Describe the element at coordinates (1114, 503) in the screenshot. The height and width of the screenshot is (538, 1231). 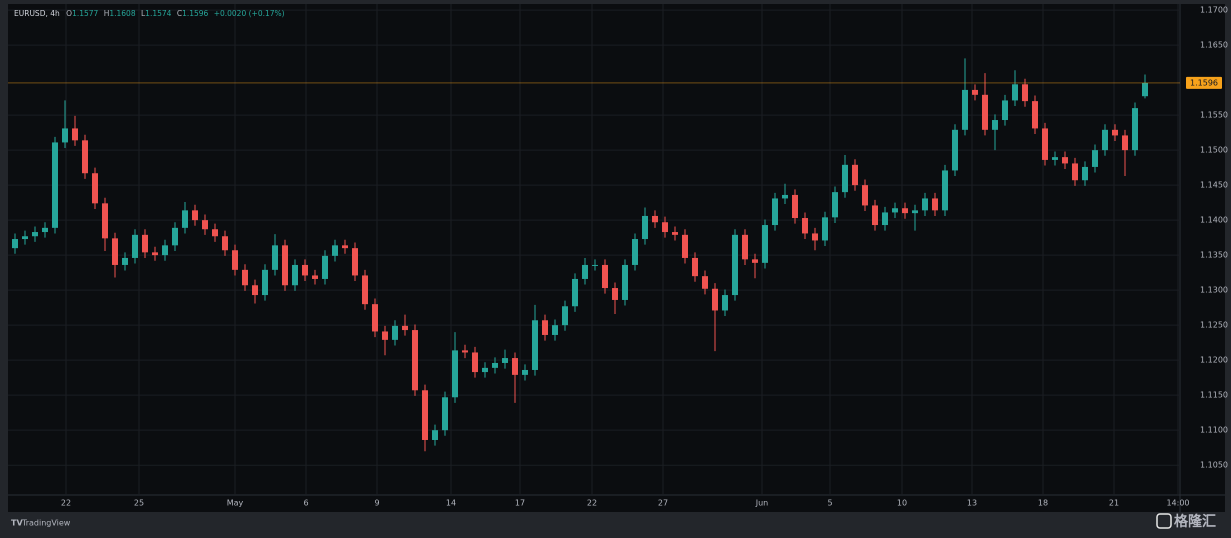
I see `x-tick-label: 21` at that location.